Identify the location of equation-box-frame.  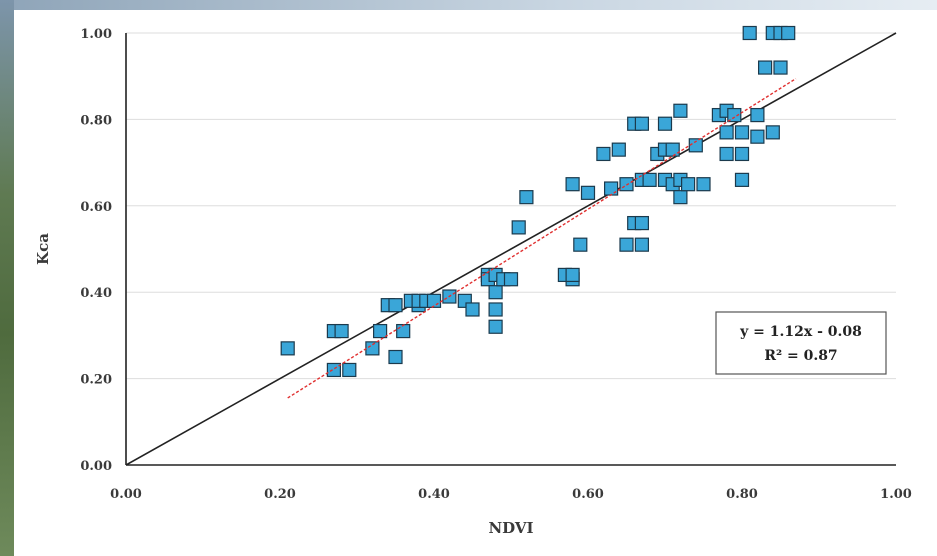
(801, 343).